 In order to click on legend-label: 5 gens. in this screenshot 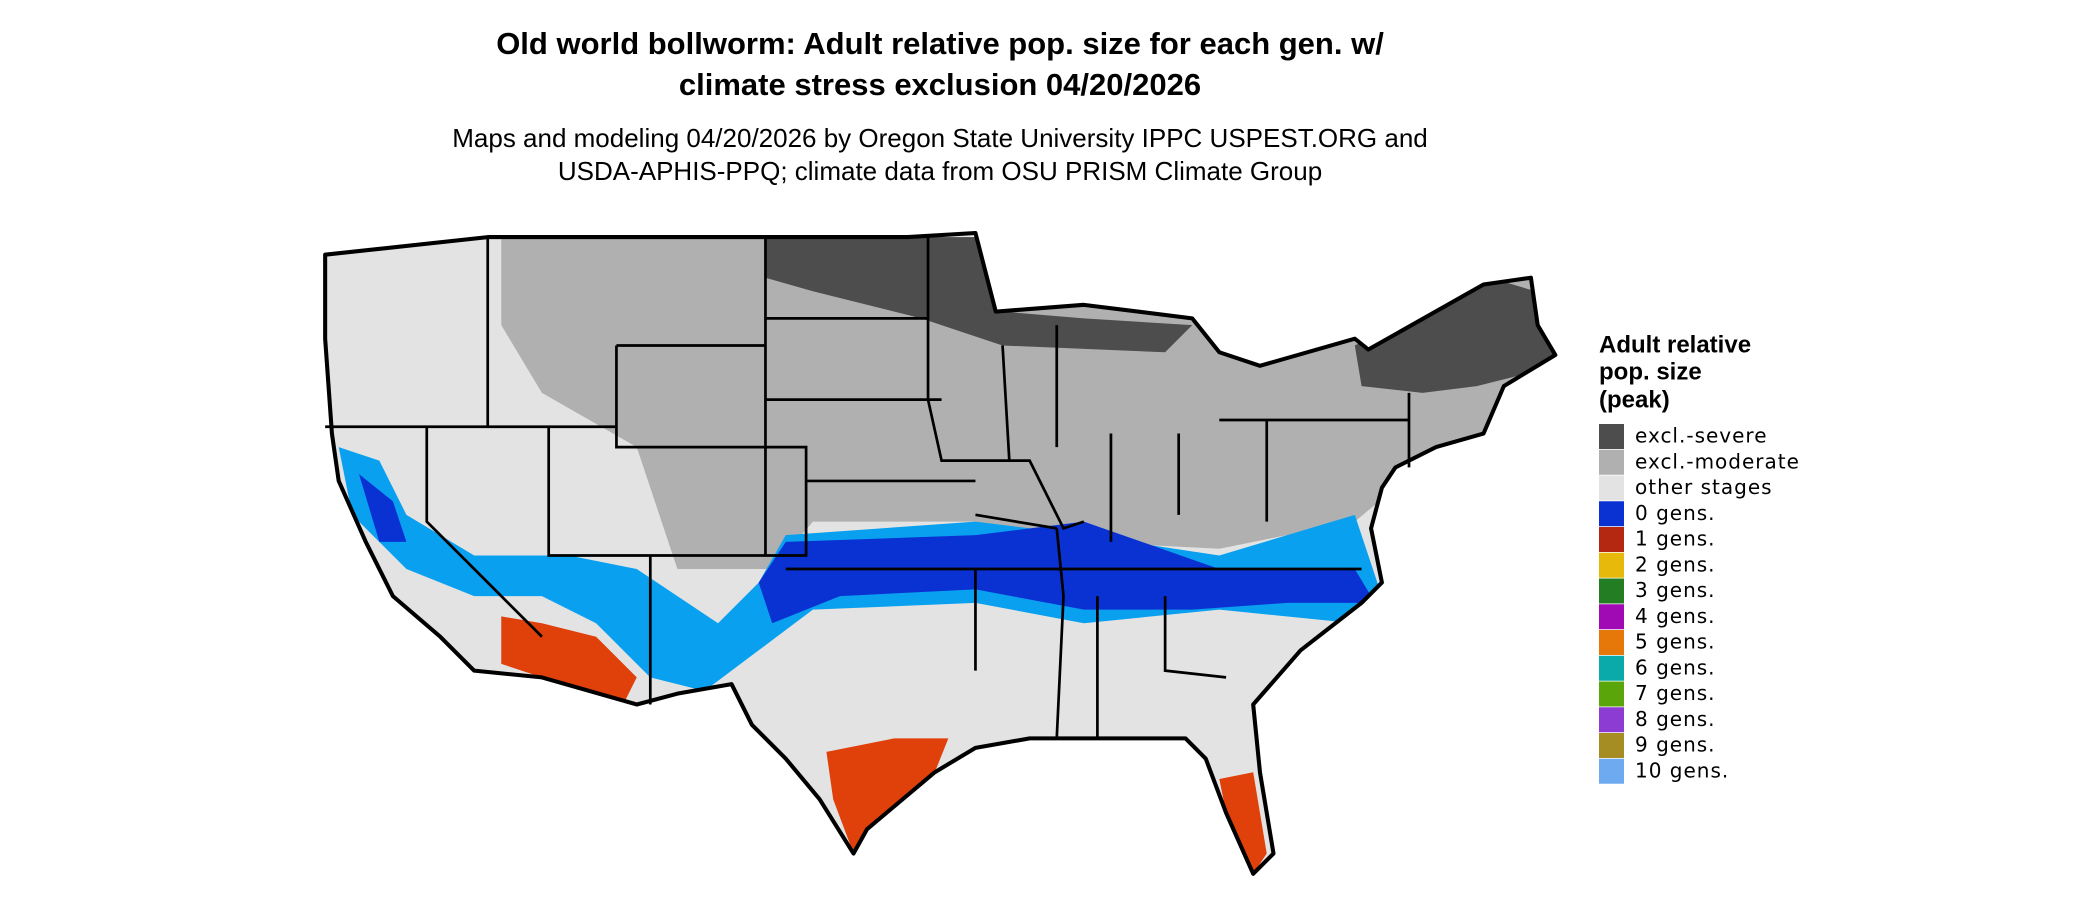, I will do `click(1675, 642)`.